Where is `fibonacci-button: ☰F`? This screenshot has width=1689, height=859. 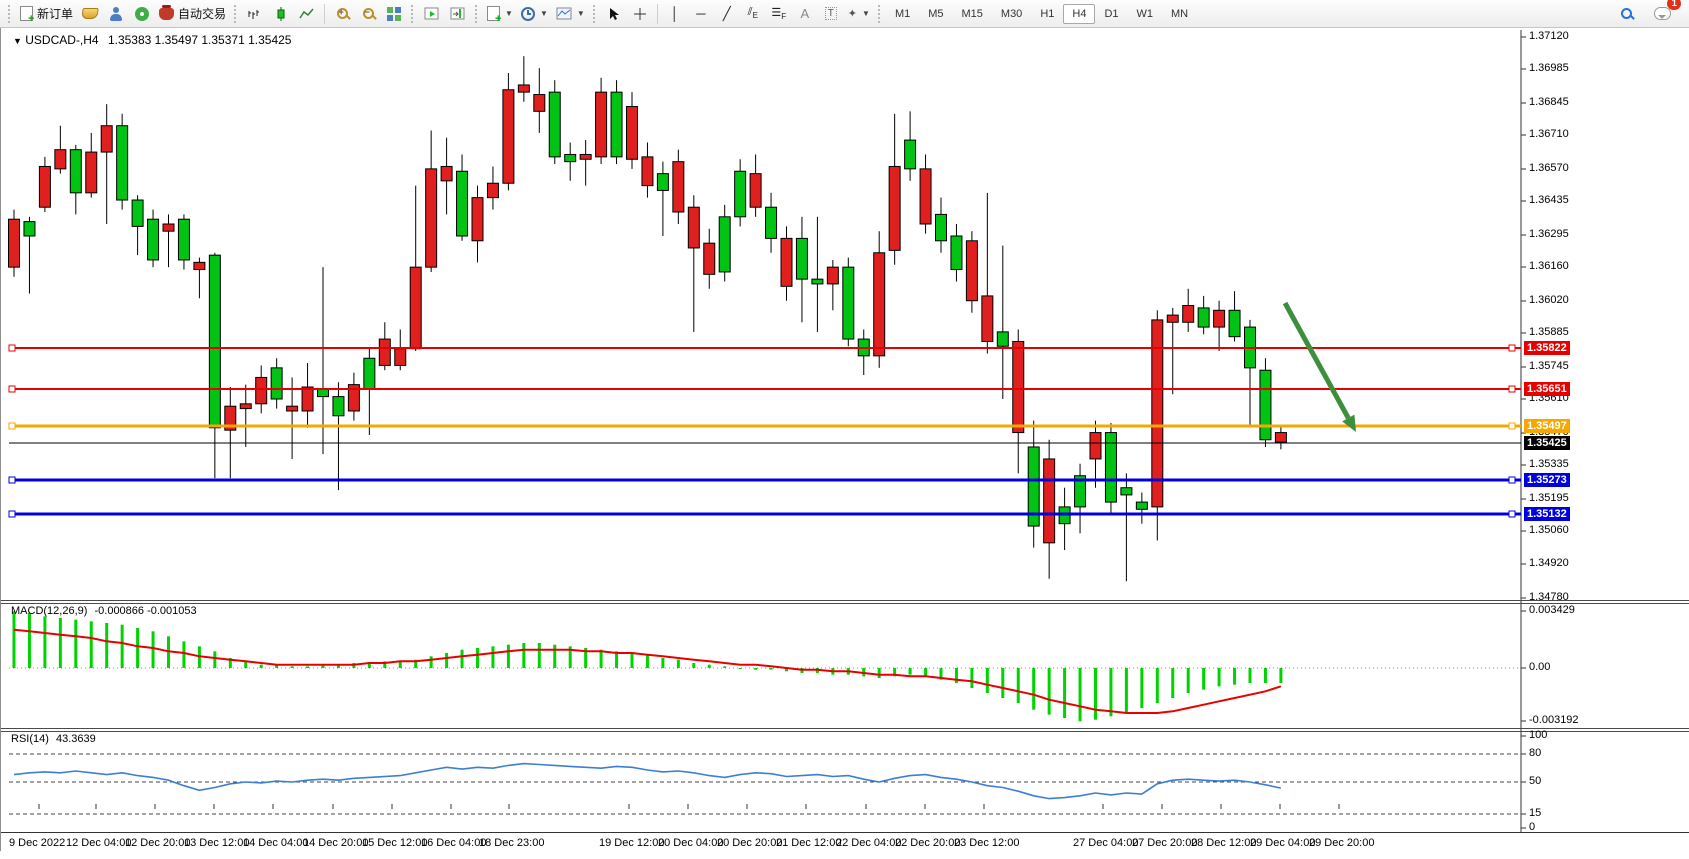
fibonacci-button: ☰F is located at coordinates (779, 13).